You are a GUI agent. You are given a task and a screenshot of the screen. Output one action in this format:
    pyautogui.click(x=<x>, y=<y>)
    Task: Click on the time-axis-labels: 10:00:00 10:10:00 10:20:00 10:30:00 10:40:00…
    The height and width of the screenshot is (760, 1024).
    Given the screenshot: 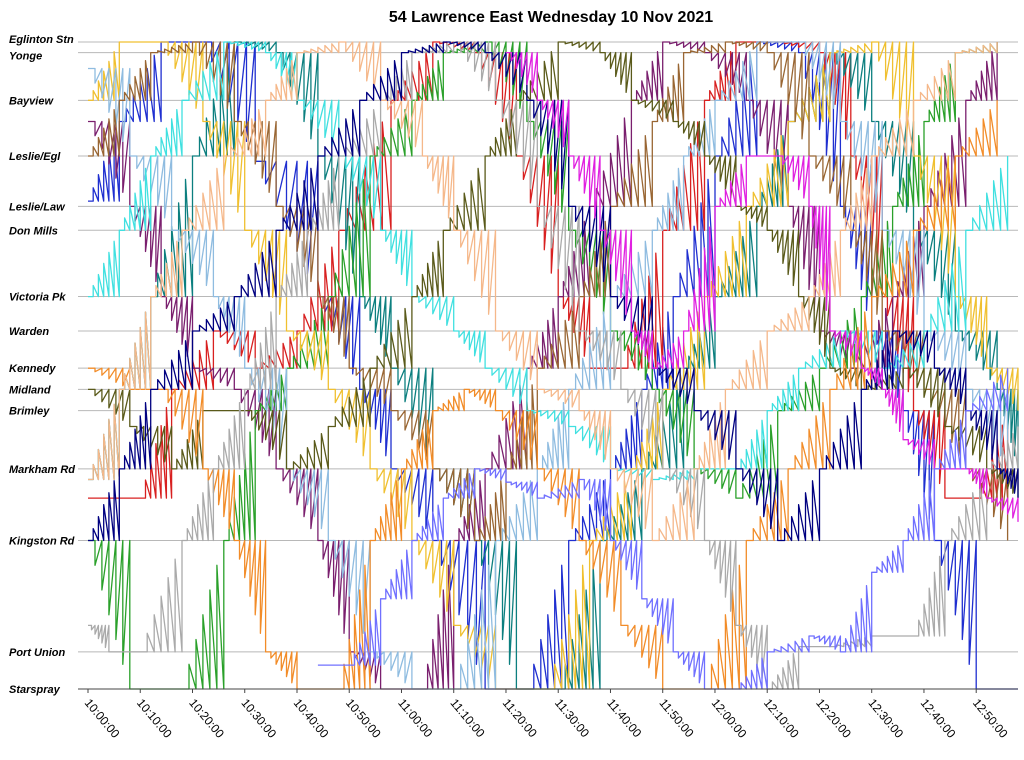 What is the action you would take?
    pyautogui.click(x=546, y=715)
    